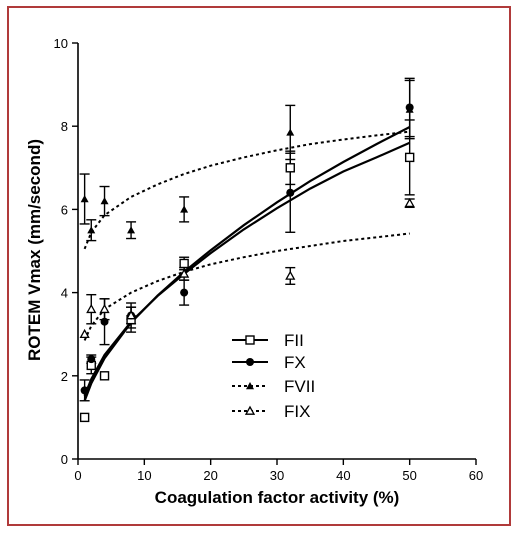 The height and width of the screenshot is (534, 520). I want to click on legend-label-fx: FX, so click(295, 362).